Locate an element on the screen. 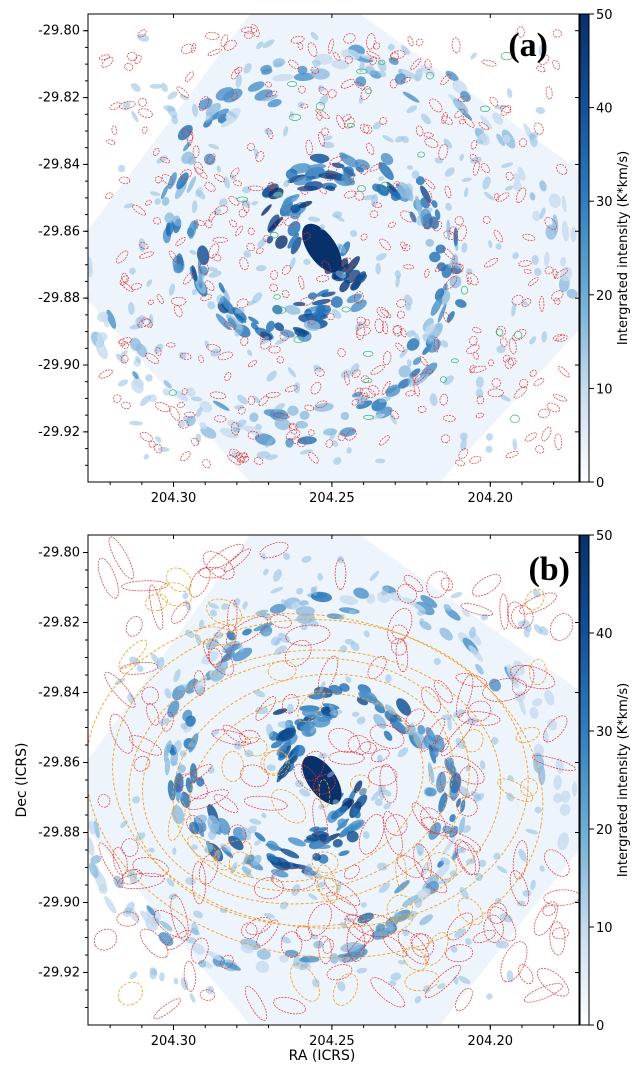 The width and height of the screenshot is (644, 1066). panel-b-colorbar-ticks: 50 40 30 20 10 0 is located at coordinates (601, 781).